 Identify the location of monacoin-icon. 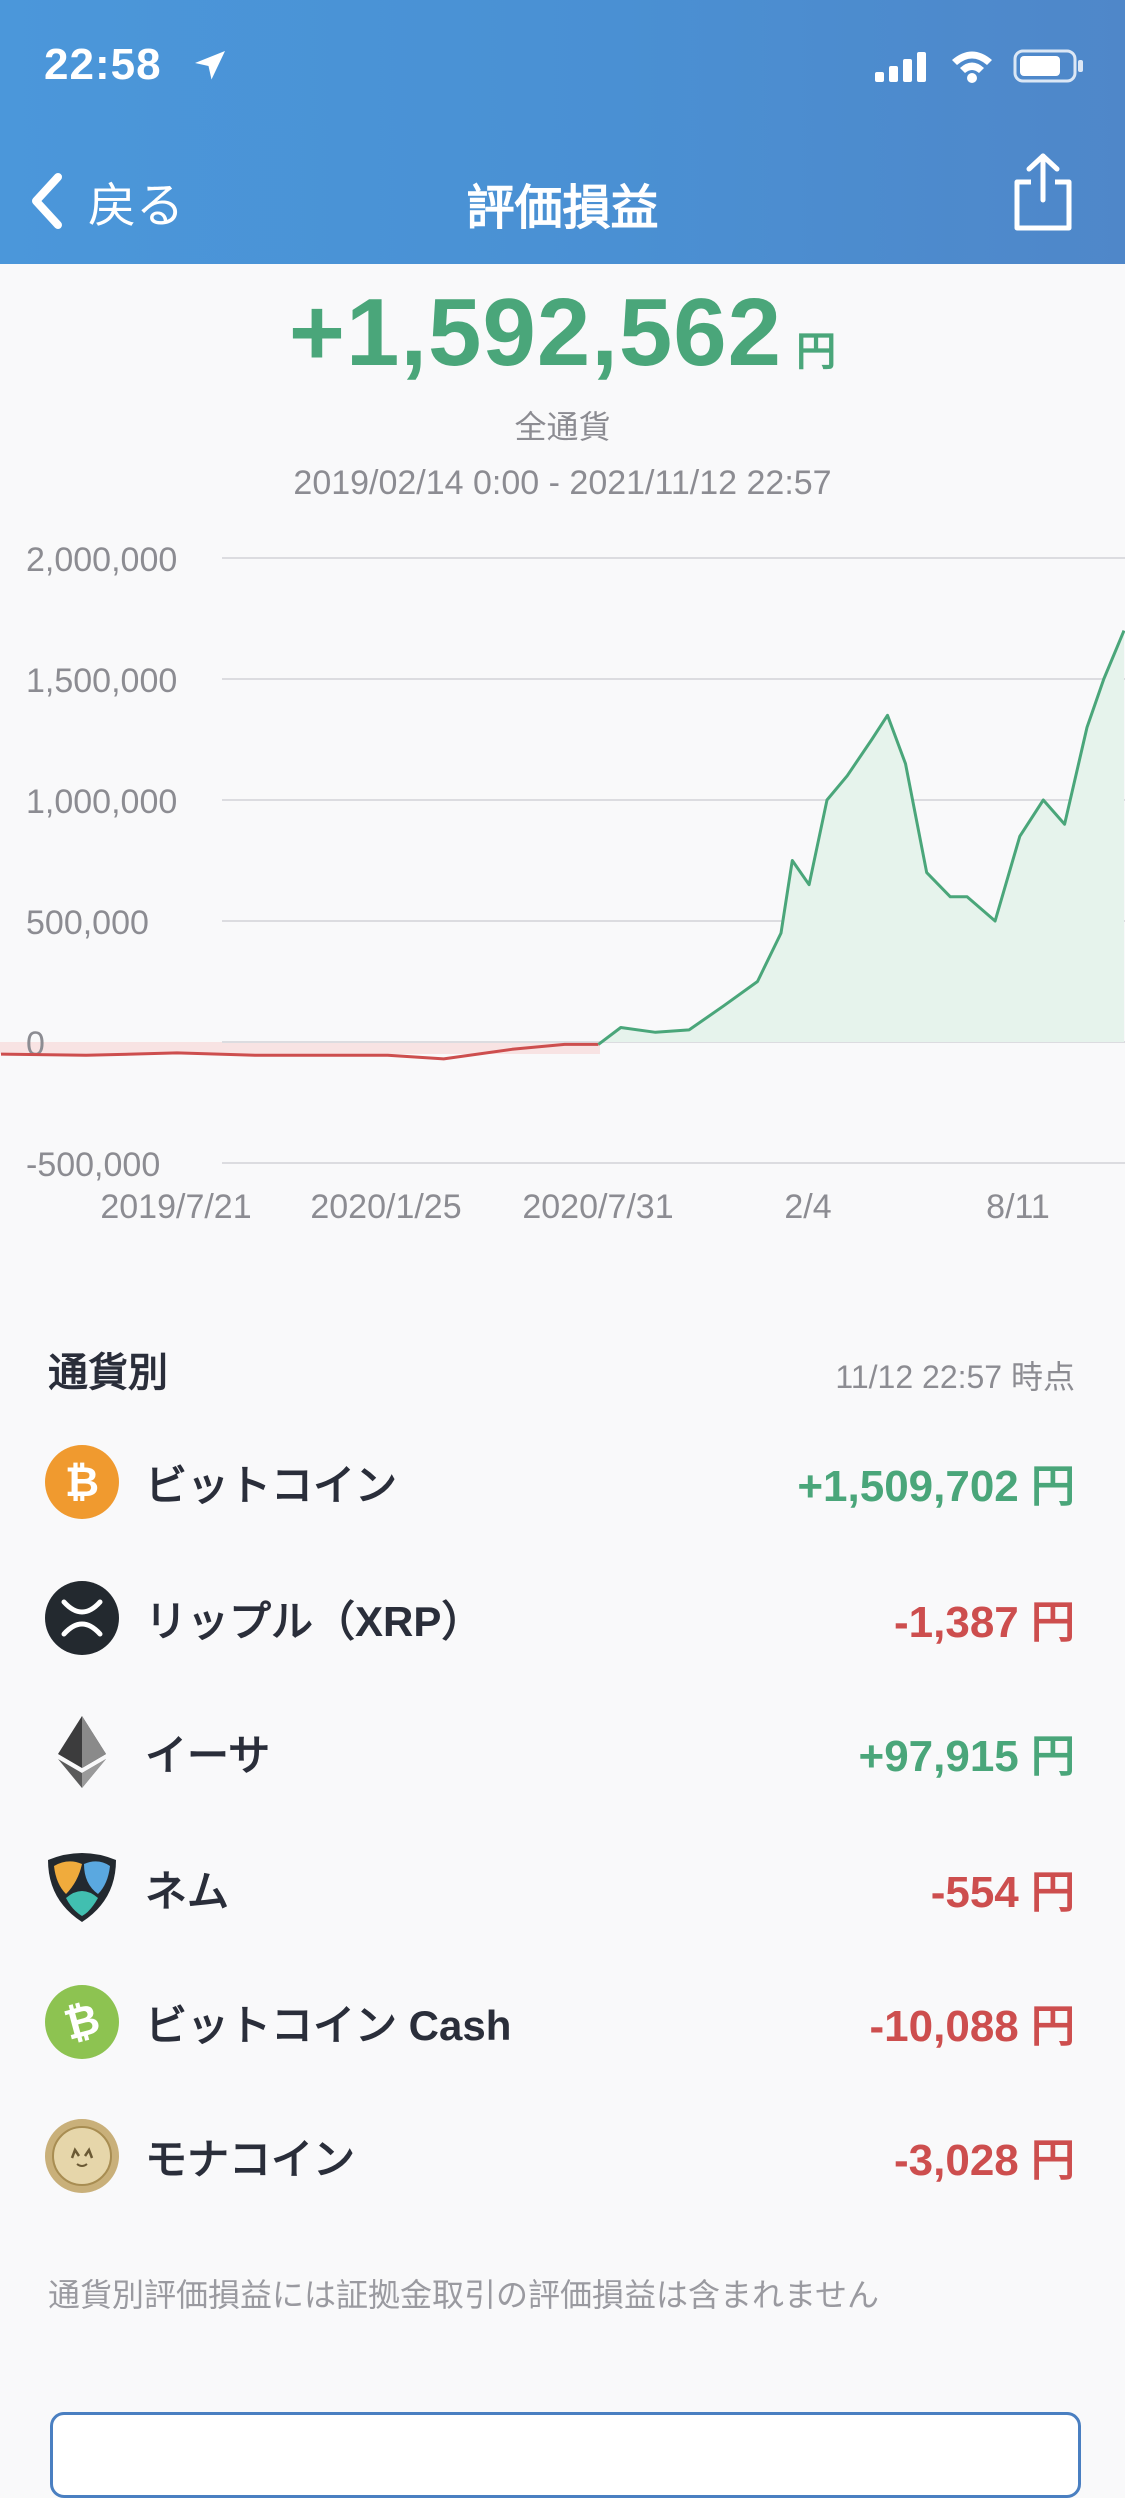
(82, 2156).